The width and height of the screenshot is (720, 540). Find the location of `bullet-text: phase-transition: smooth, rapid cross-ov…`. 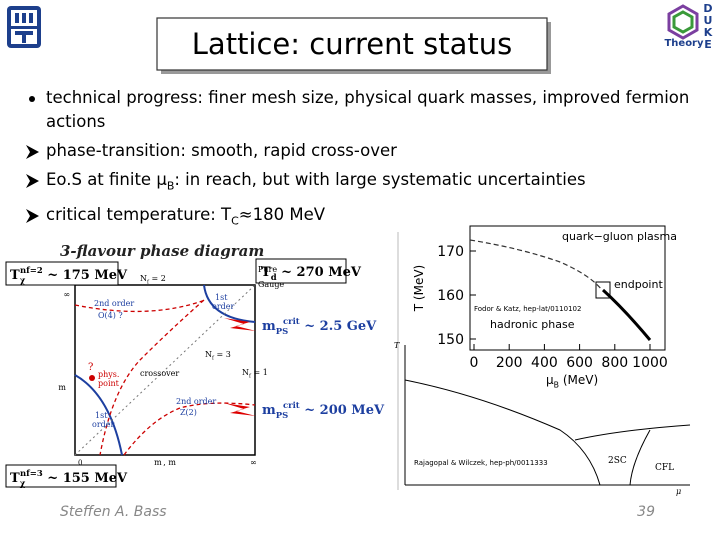

bullet-text: phase-transition: smooth, rapid cross-ov… is located at coordinates (221, 151).